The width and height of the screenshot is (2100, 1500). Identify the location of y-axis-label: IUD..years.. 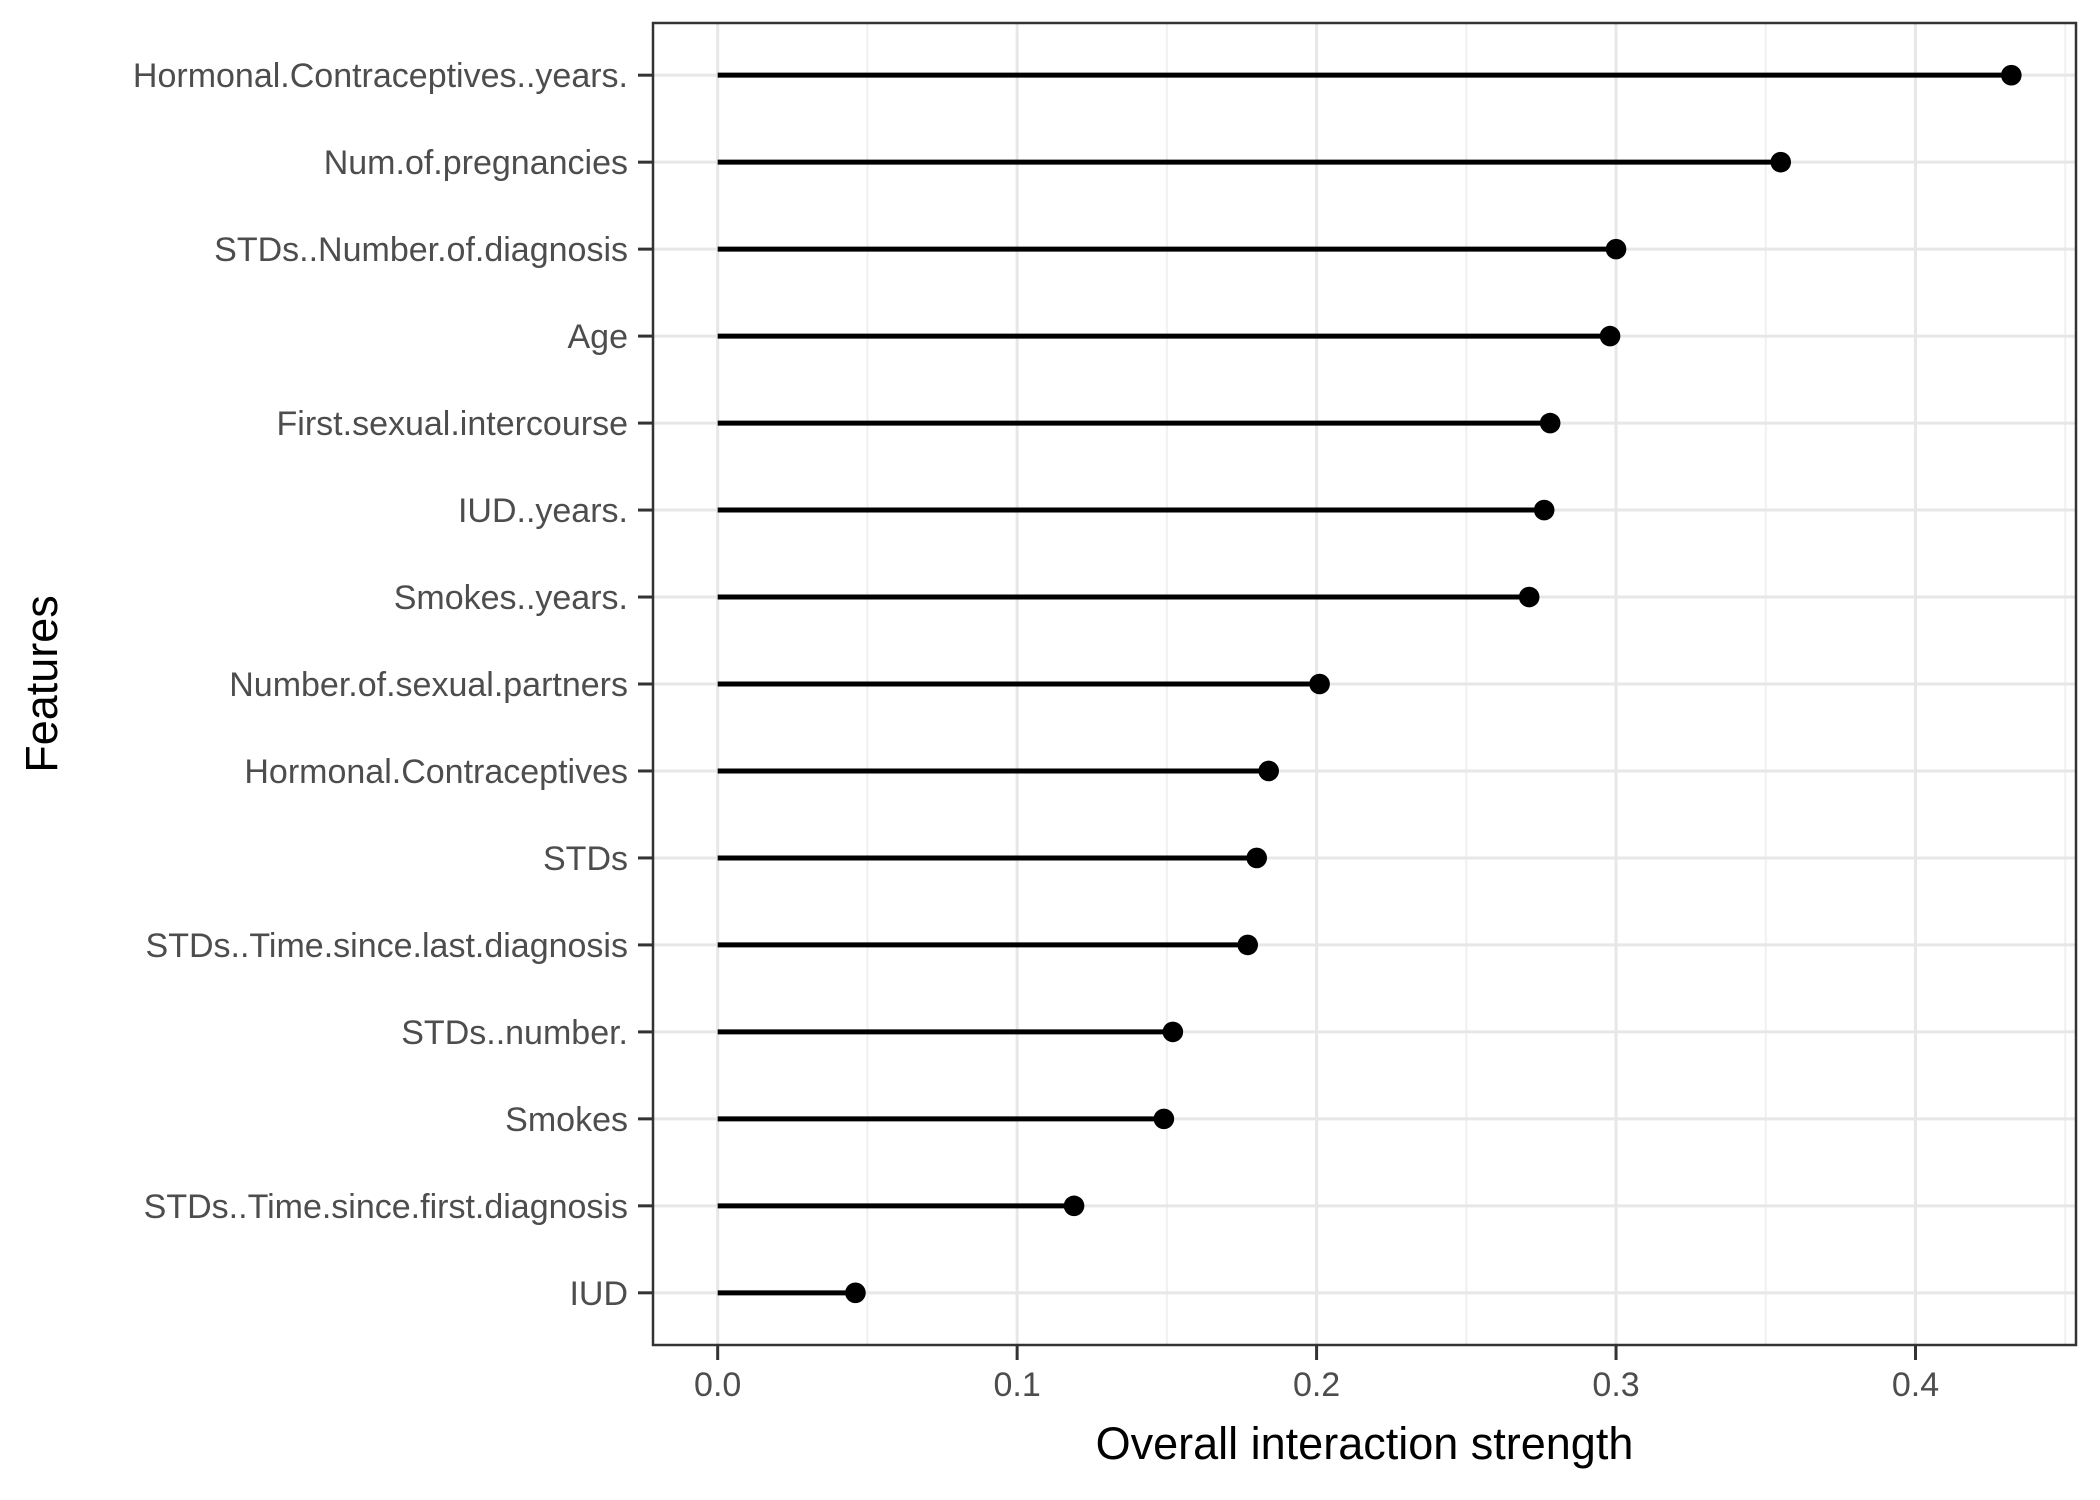
(543, 511).